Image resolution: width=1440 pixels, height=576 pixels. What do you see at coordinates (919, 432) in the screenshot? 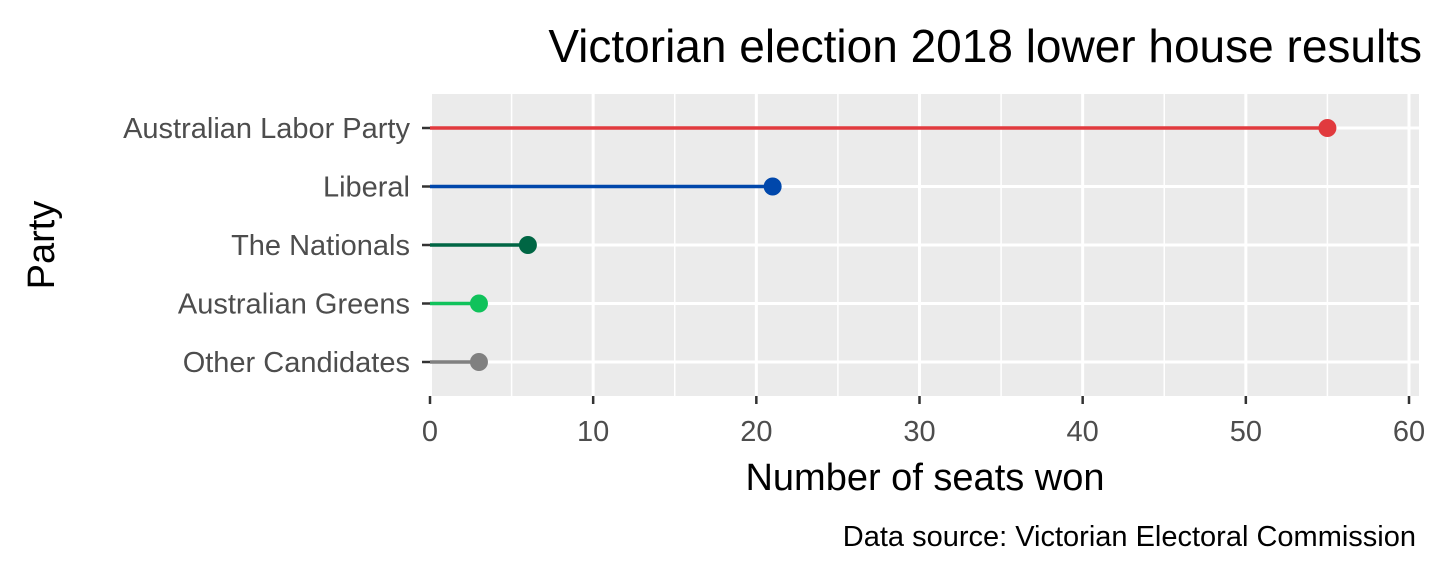
I see `x-tick-label: 30` at bounding box center [919, 432].